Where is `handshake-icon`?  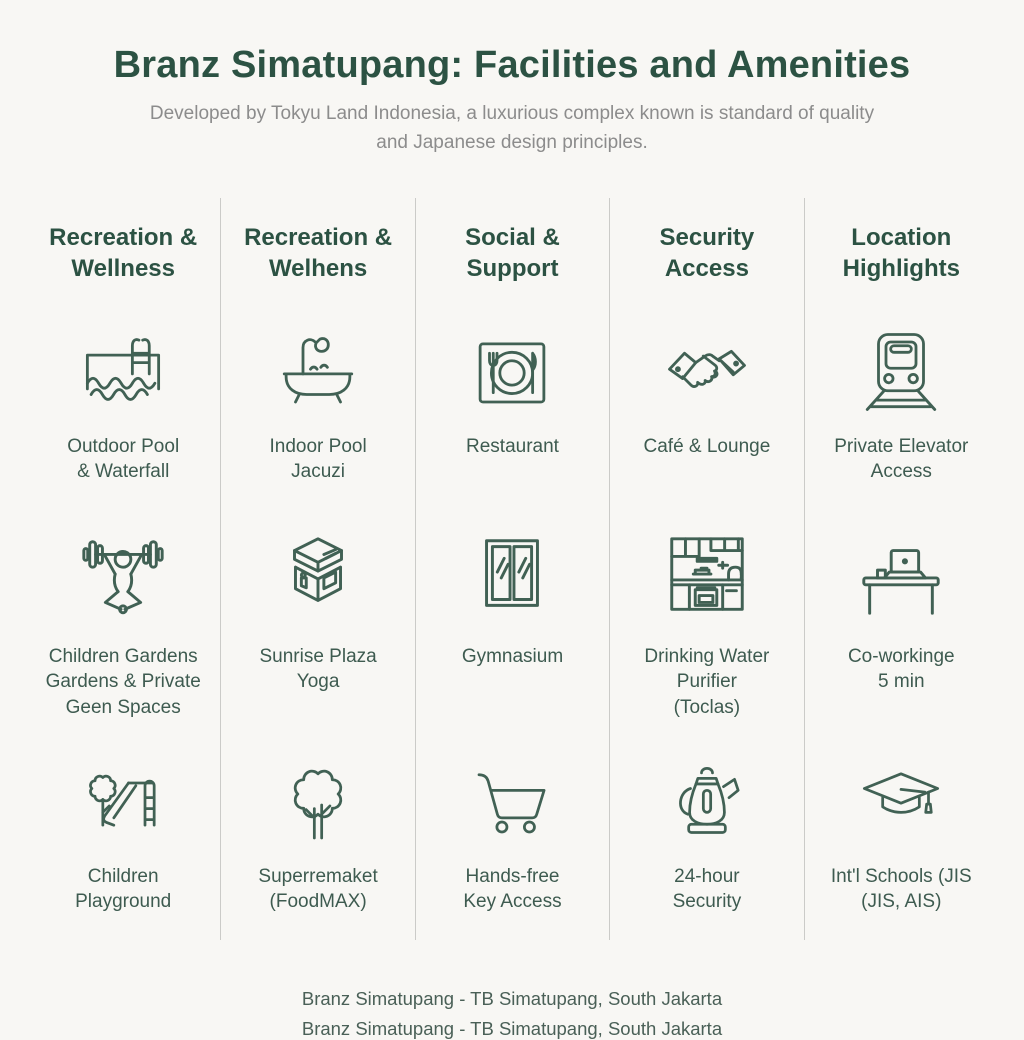
handshake-icon is located at coordinates (707, 372).